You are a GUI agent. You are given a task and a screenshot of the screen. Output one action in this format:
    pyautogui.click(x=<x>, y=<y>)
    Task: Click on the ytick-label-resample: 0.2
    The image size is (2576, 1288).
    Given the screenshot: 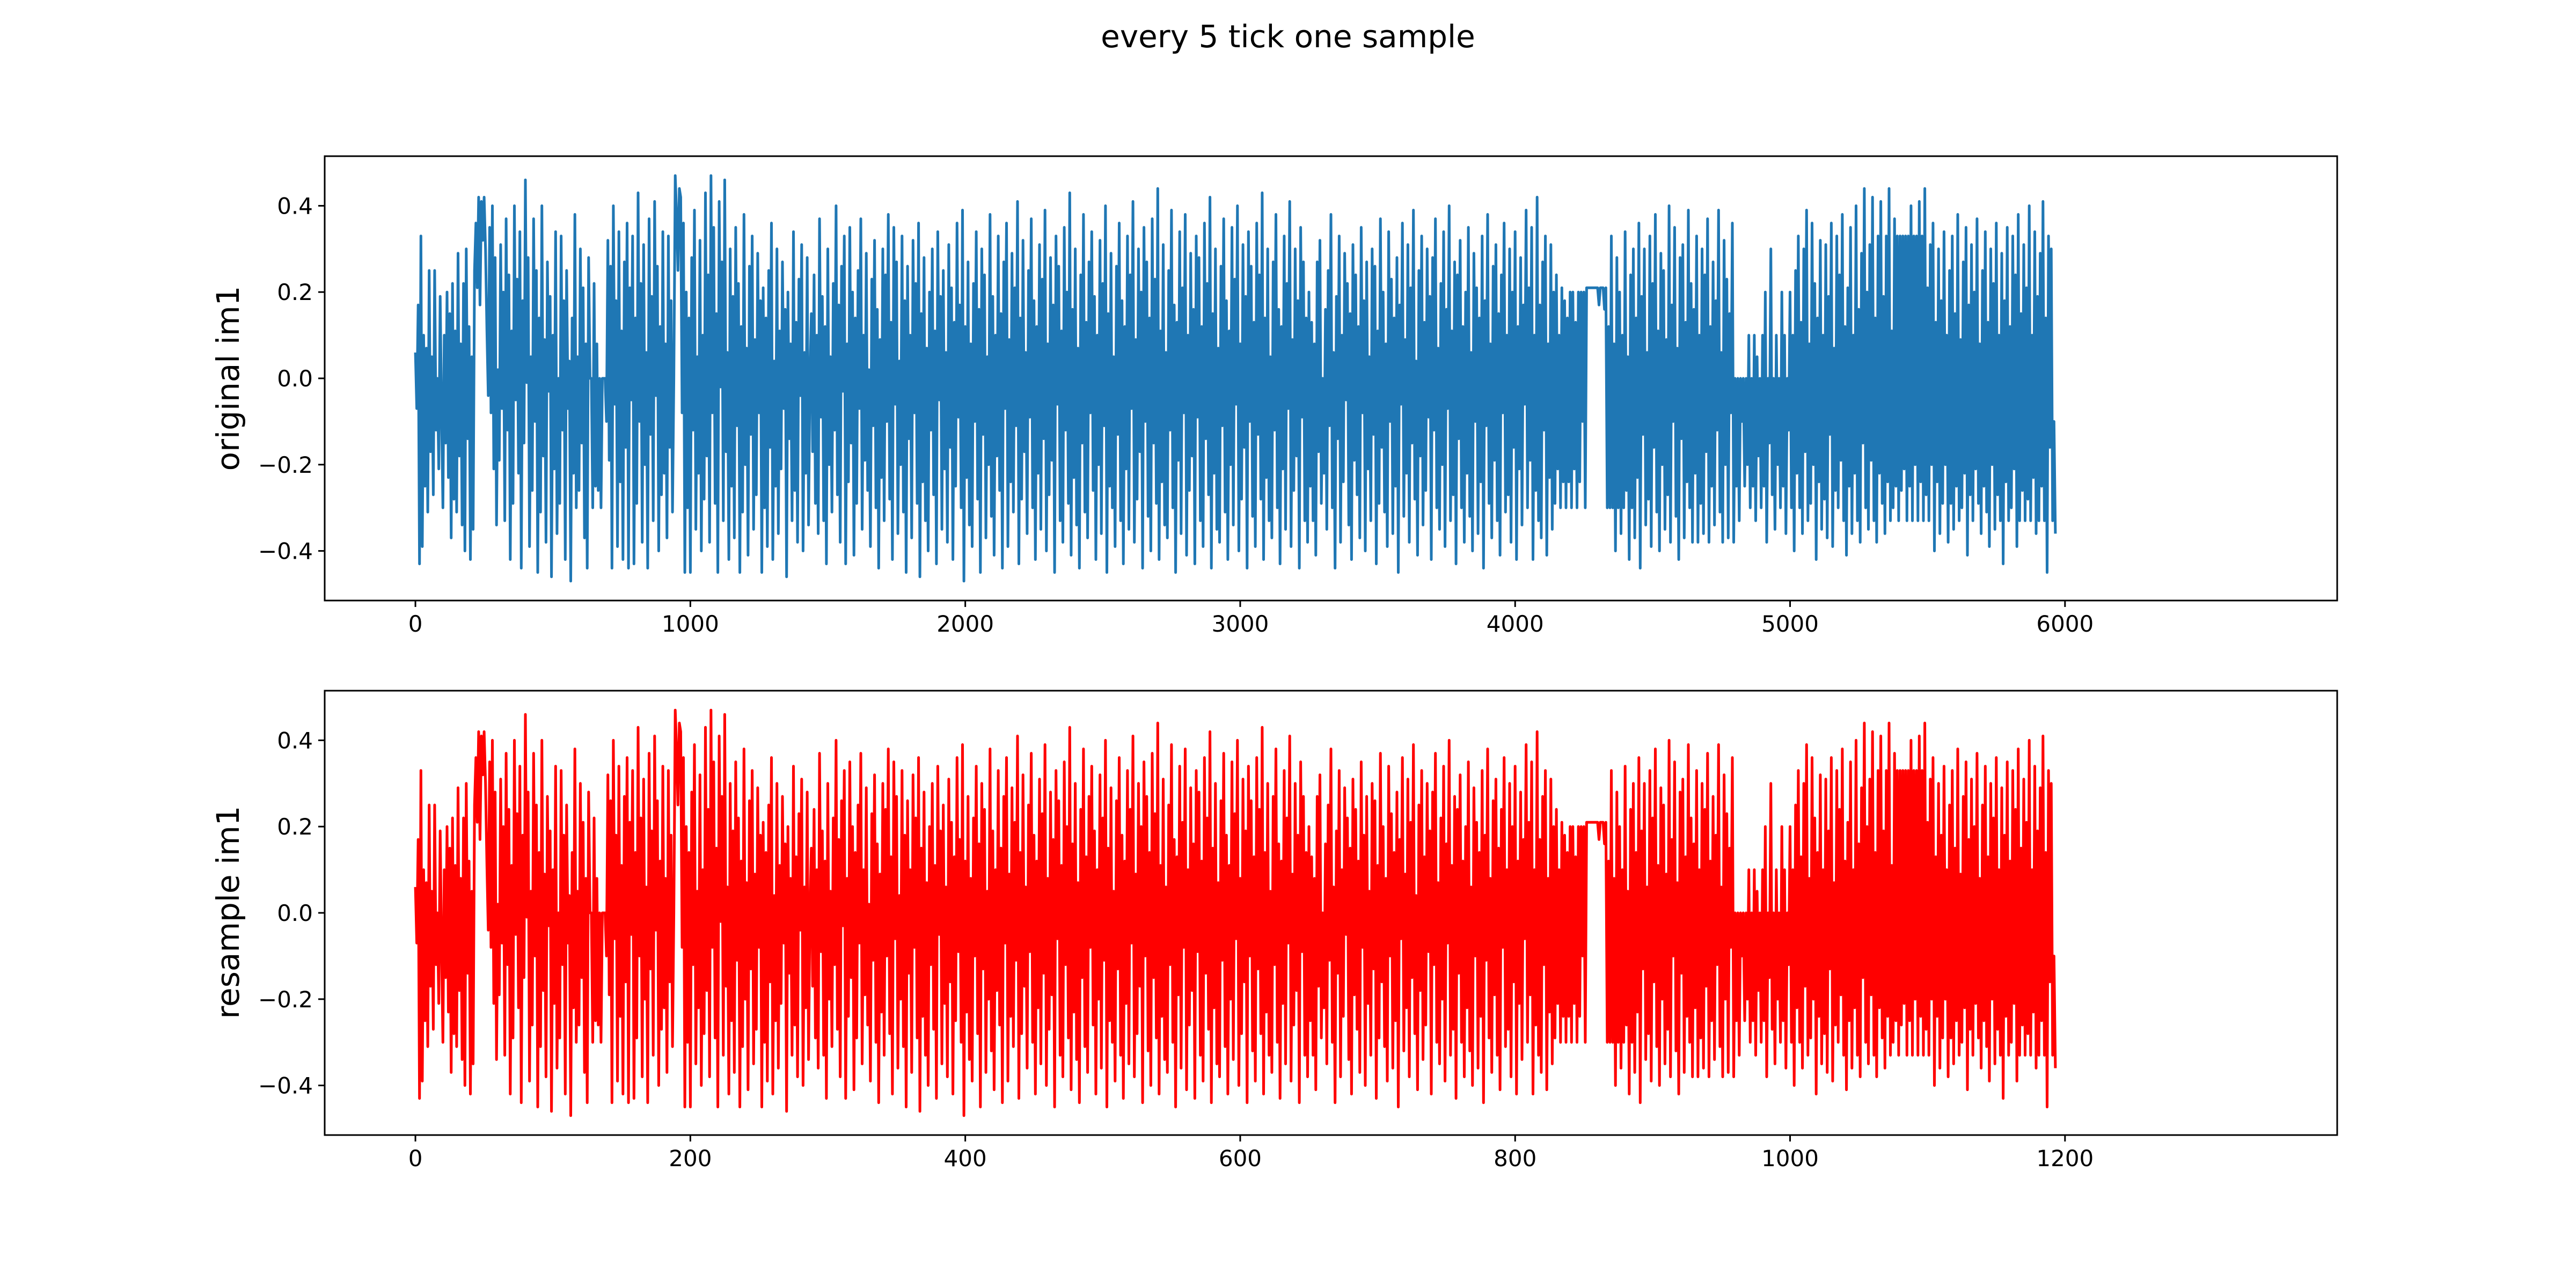 What is the action you would take?
    pyautogui.click(x=295, y=827)
    